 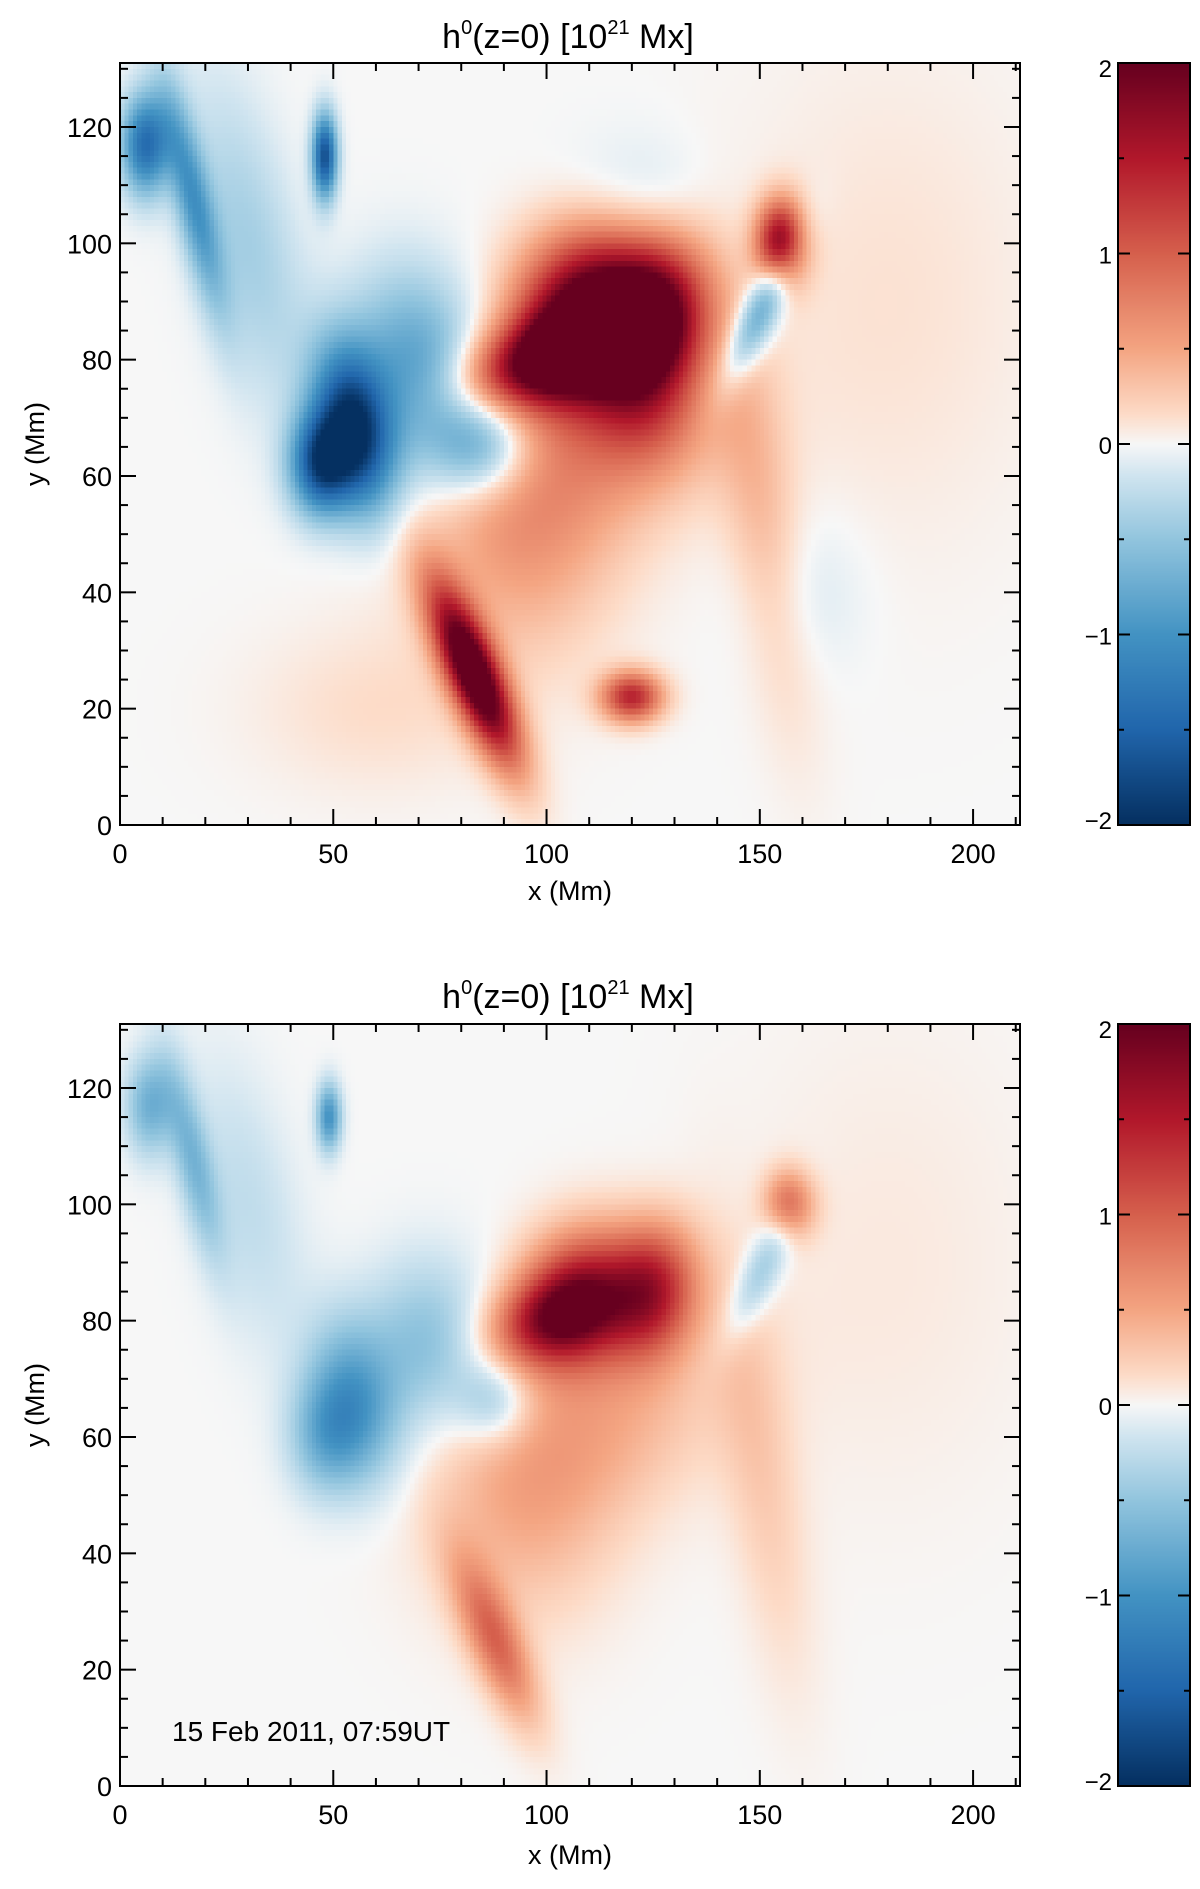 I want to click on panel-bottom-colorbar-axis: −2 −1 0 1 2, so click(x=1137, y=1406).